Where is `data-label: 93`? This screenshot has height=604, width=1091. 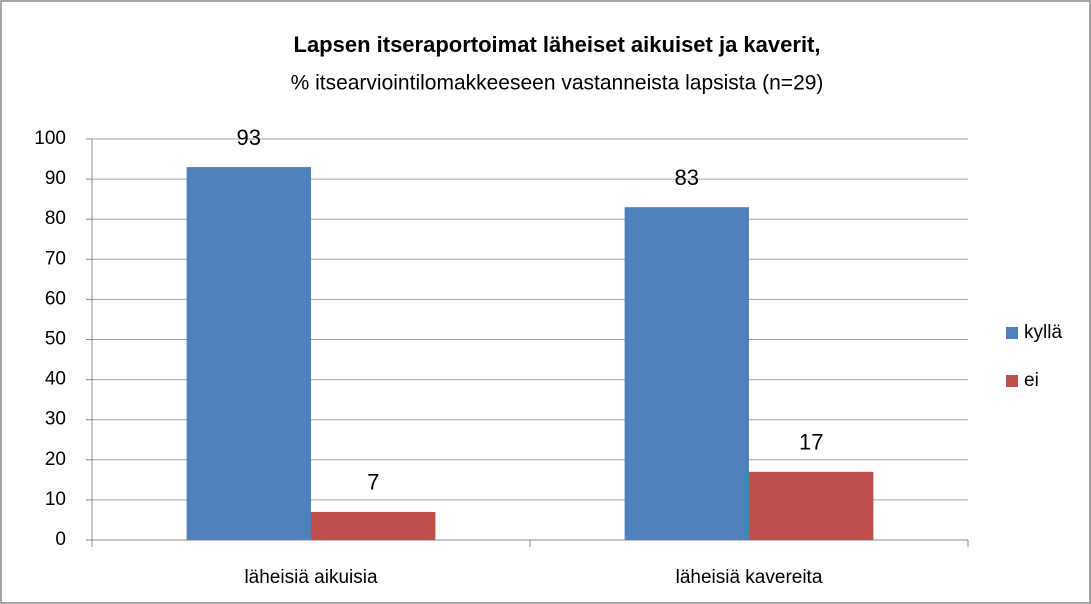 data-label: 93 is located at coordinates (249, 137).